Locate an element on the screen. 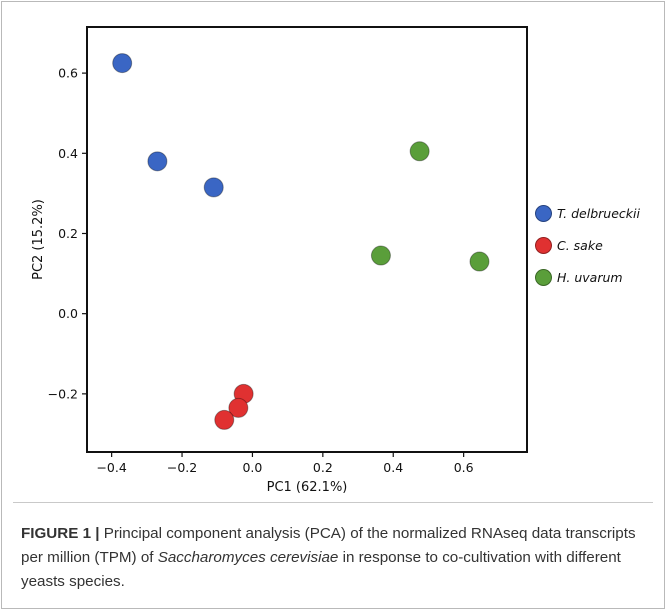 The image size is (668, 612). legend-label-h-uvarum: H. uvarum is located at coordinates (590, 277).